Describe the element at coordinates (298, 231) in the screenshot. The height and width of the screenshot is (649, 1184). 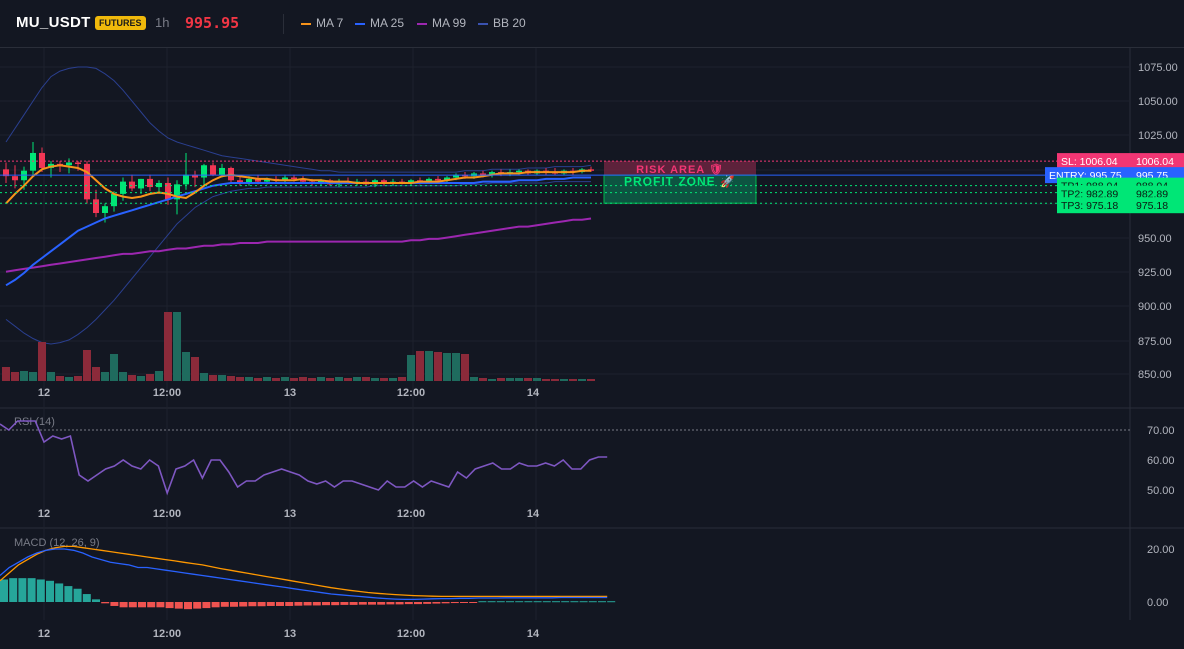
I see `ma25-line` at that location.